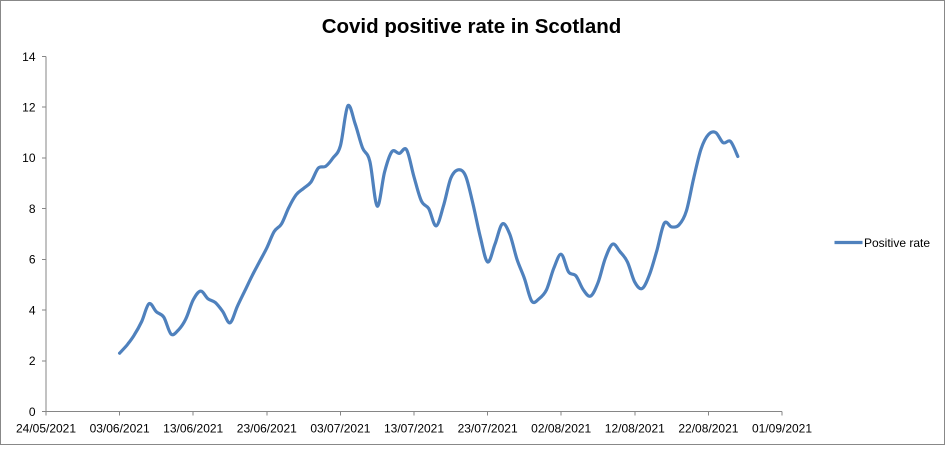  I want to click on svg-text: 0, so click(32, 412).